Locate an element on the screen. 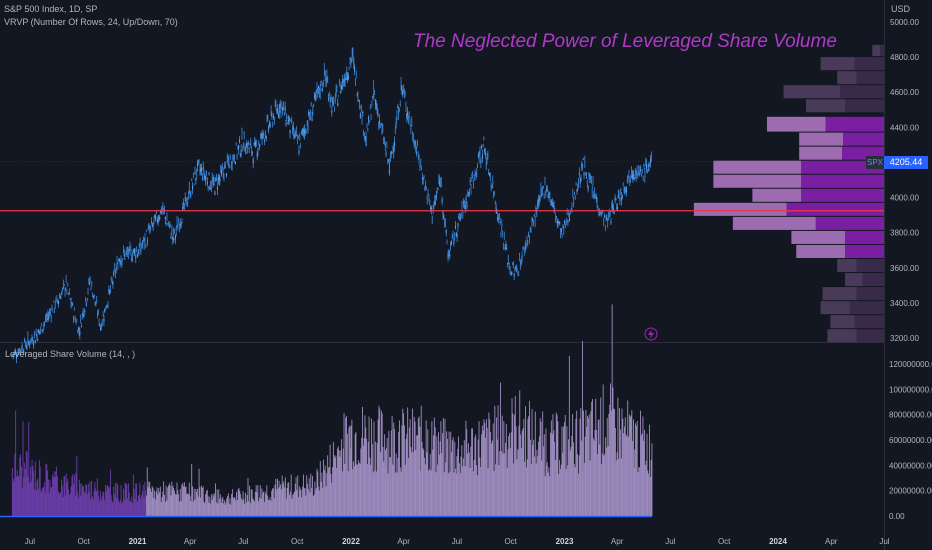 Image resolution: width=932 pixels, height=550 pixels. vrvp-legend: VRVP (Number Of Rows, 24, Up/Down, 70) is located at coordinates (91, 22).